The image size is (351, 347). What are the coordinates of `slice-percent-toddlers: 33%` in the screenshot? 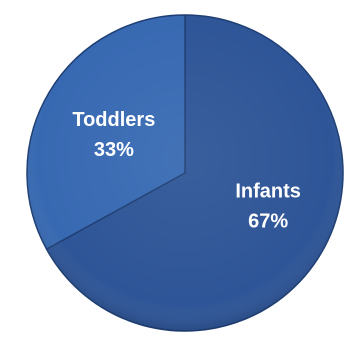 It's located at (114, 150).